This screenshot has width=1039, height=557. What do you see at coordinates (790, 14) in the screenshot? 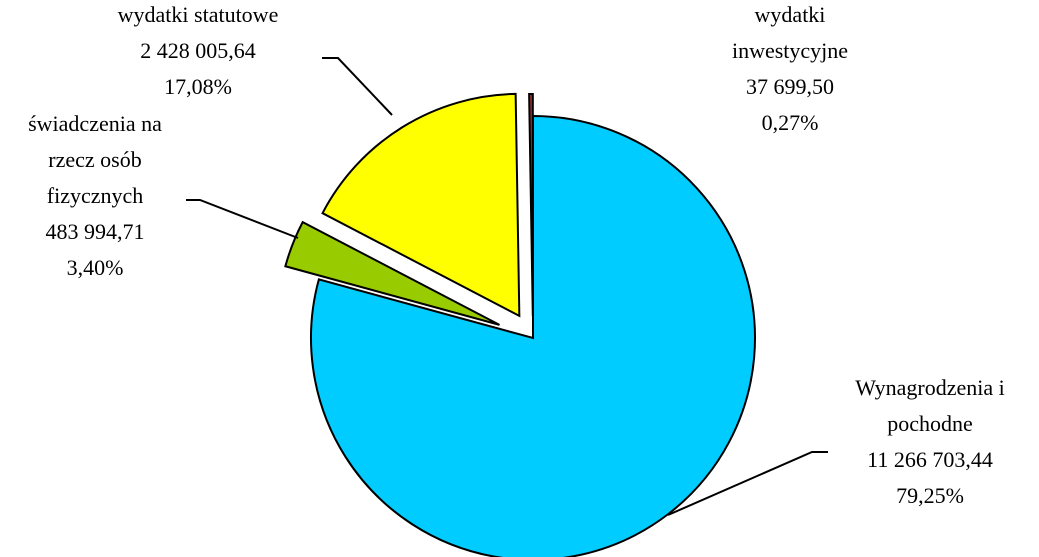
I see `data-label-3-line-0: wydatki` at bounding box center [790, 14].